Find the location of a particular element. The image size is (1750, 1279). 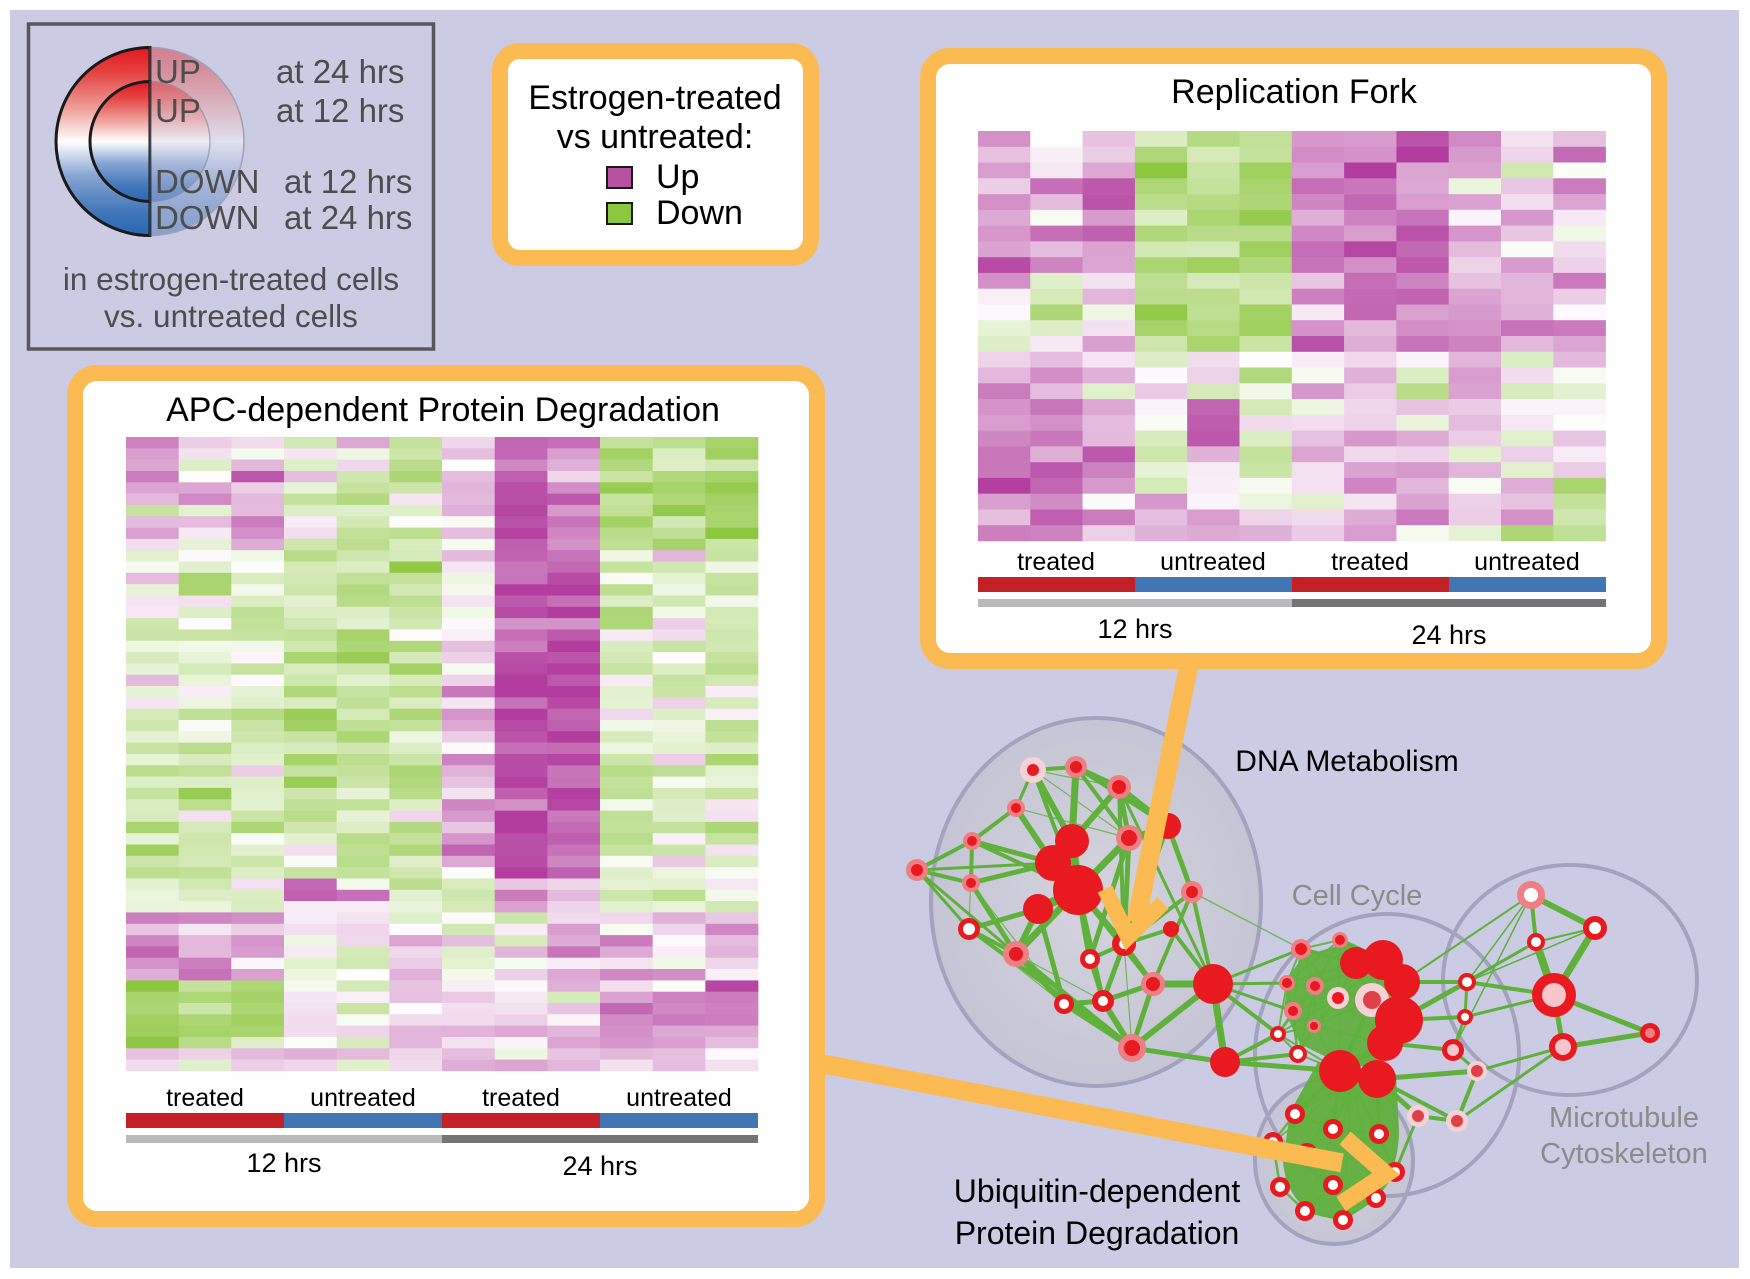

svg-text: Protein Degradation is located at coordinates (1097, 1233).